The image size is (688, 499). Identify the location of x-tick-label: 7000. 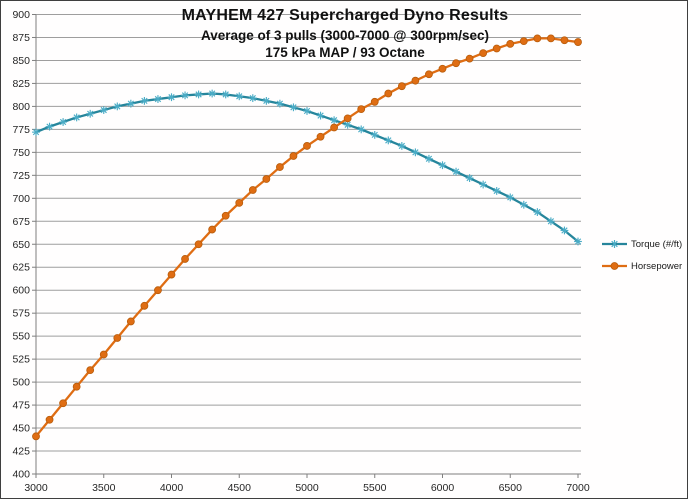
(578, 488).